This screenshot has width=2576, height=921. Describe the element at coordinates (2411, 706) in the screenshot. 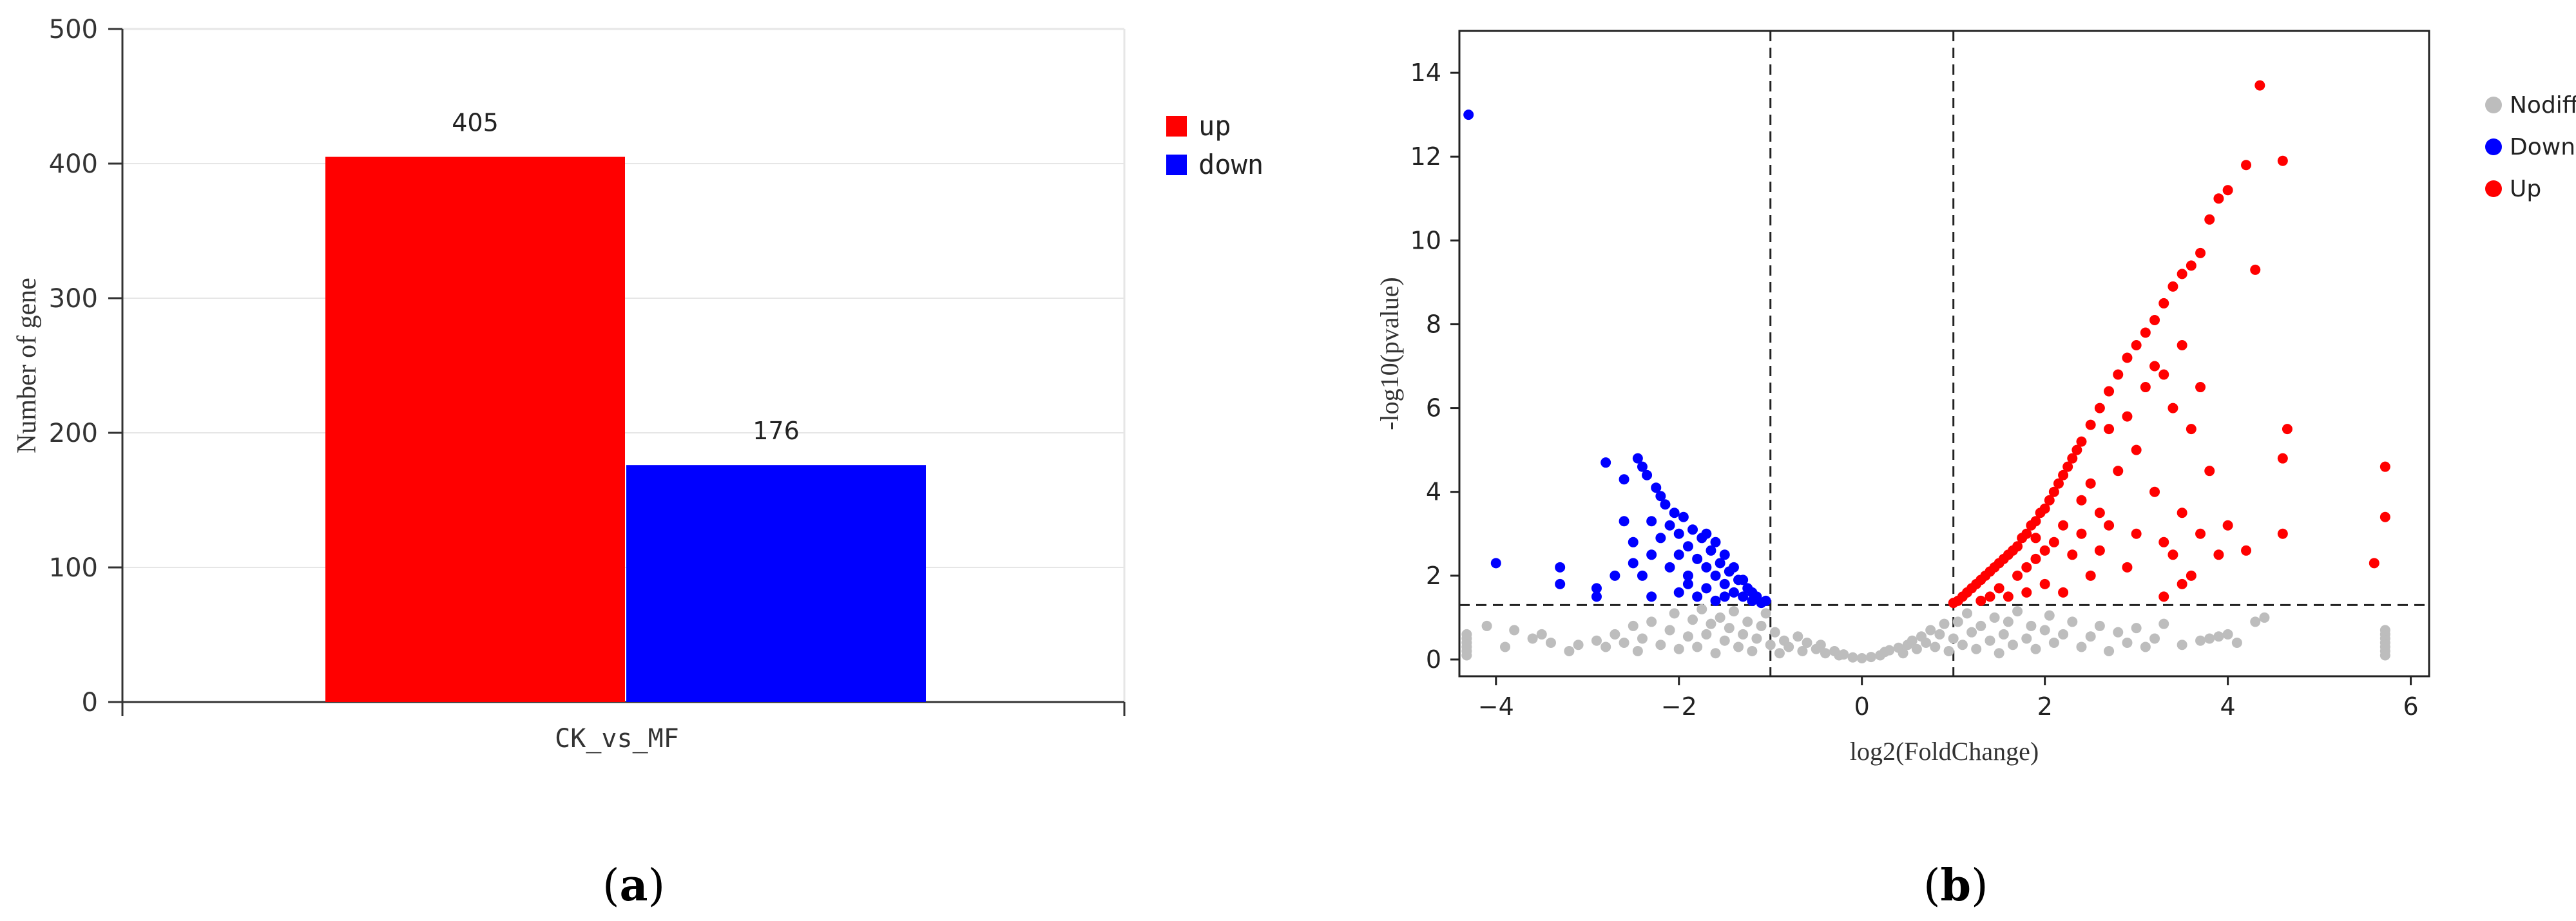

I see `x-tick-label: 6` at that location.